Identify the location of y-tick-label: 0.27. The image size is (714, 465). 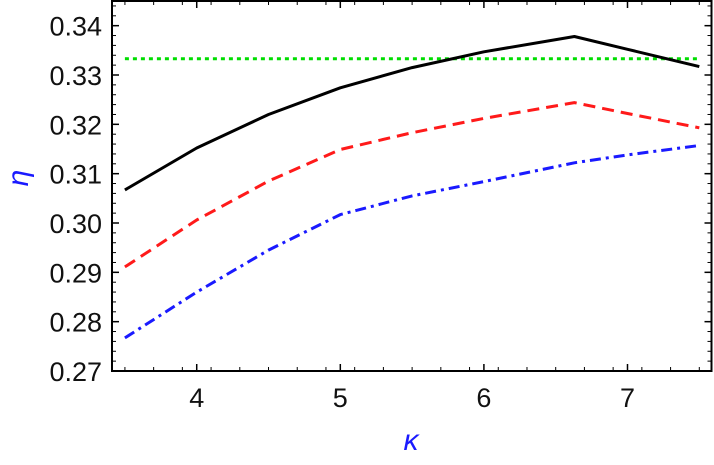
(75, 372).